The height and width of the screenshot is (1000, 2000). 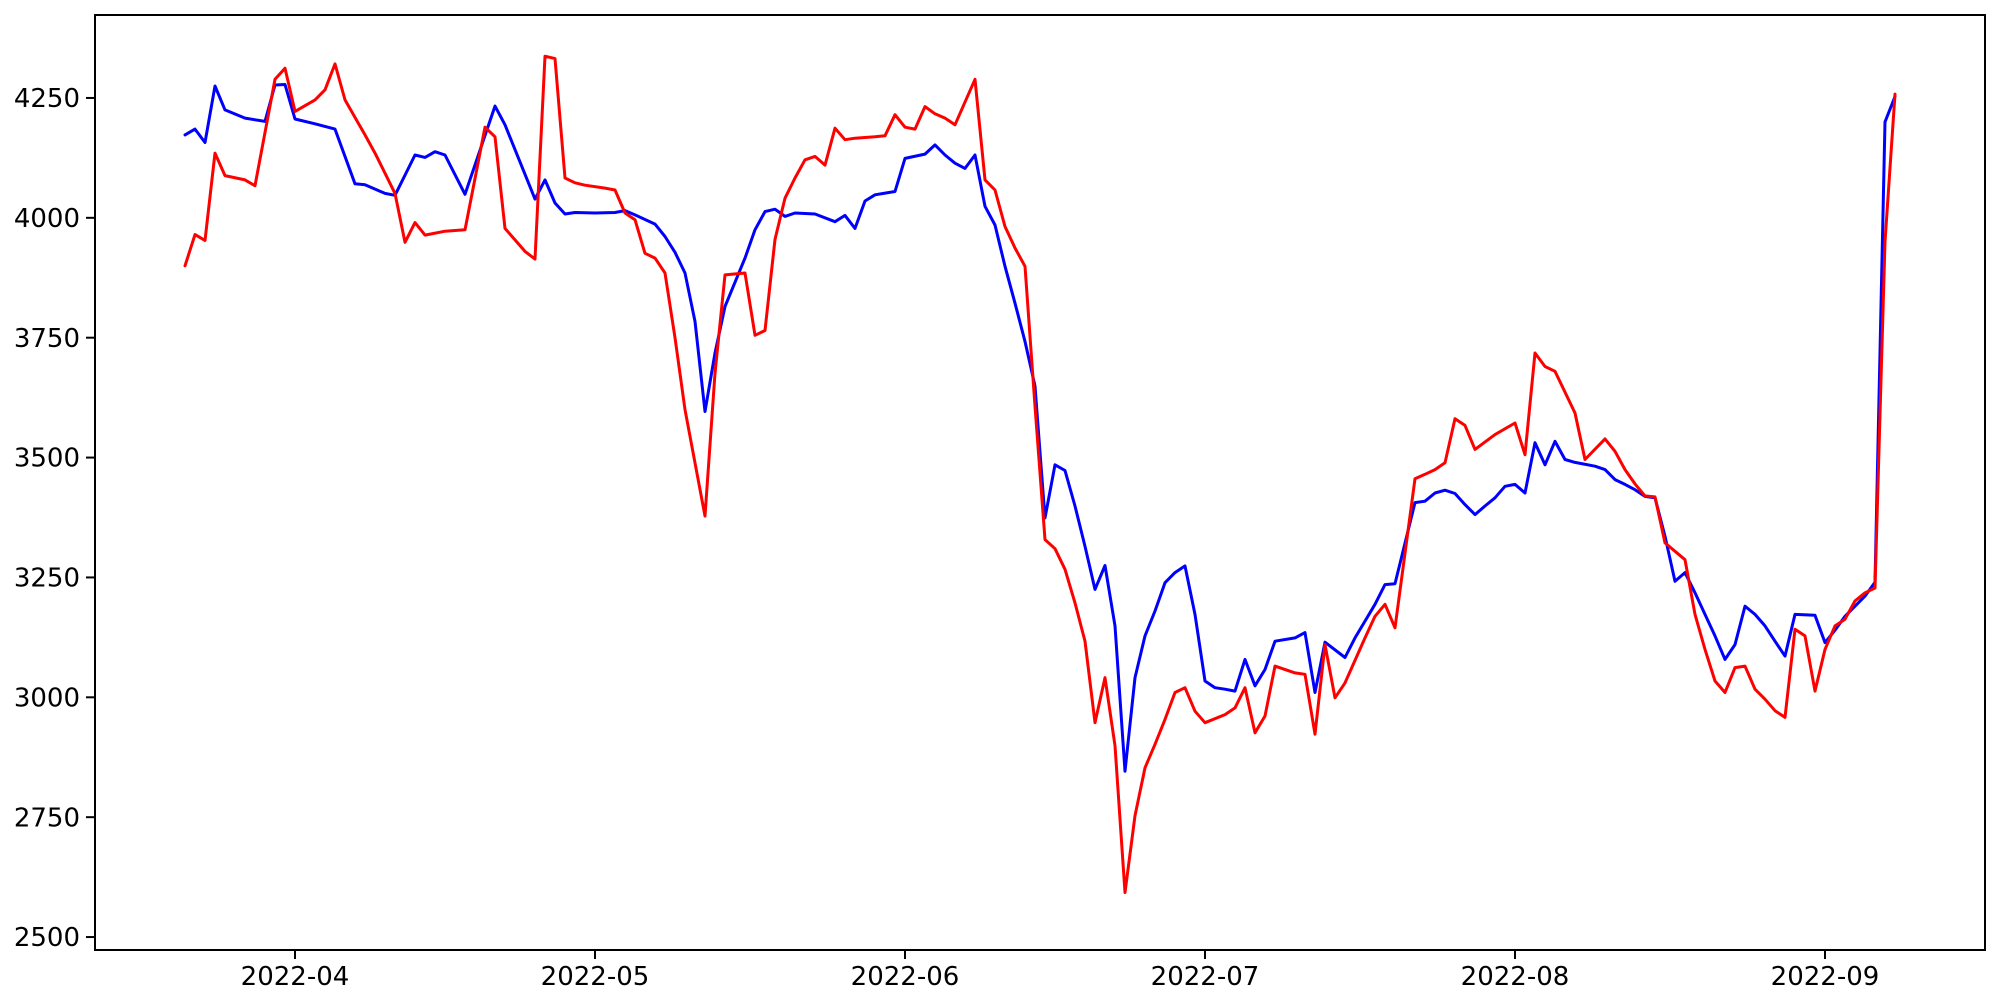 I want to click on y-tick-label: 3000, so click(x=47, y=698).